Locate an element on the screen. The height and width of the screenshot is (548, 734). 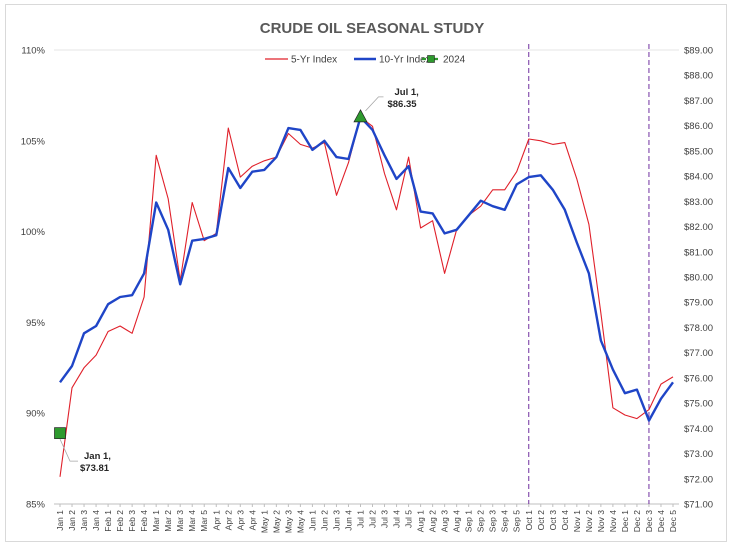
legend-label-10yr: 10-Yr Index is located at coordinates (405, 60).